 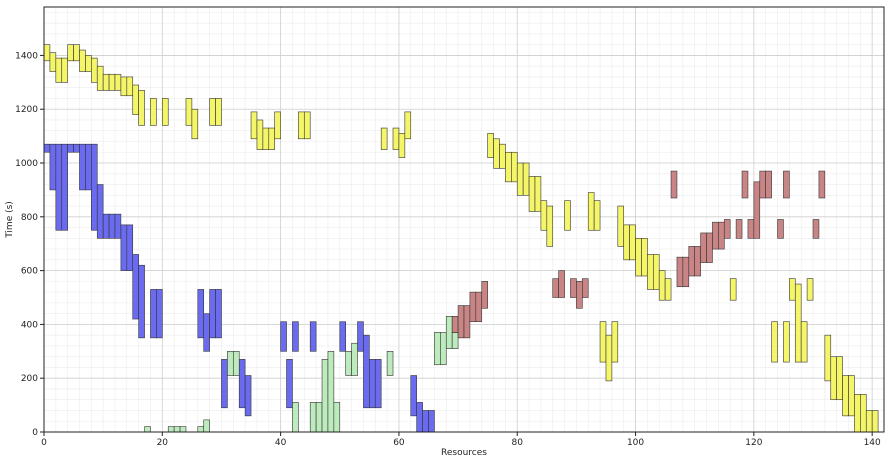 What do you see at coordinates (29, 325) in the screenshot?
I see `y-tick-label: 400` at bounding box center [29, 325].